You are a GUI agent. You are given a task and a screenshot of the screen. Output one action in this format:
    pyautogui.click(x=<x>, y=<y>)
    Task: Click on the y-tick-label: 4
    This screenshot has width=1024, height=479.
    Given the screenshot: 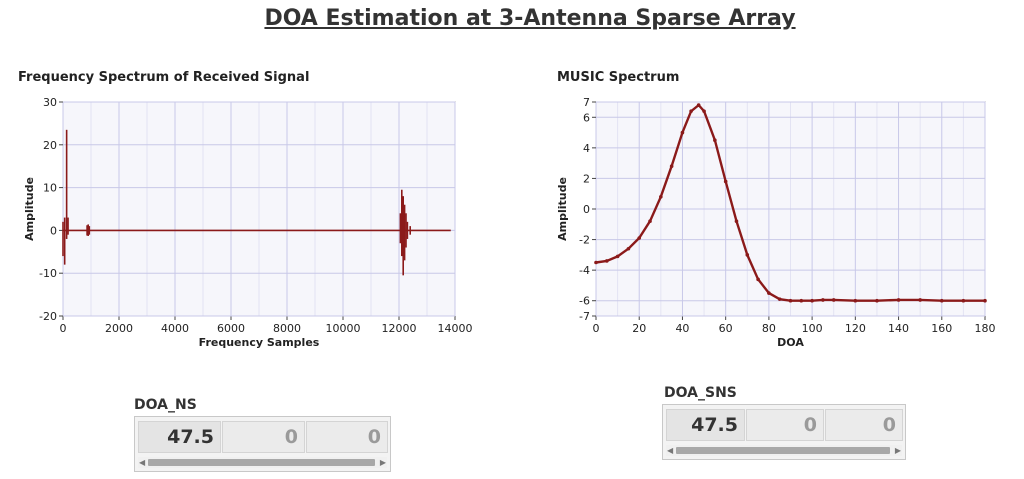 What is the action you would take?
    pyautogui.click(x=586, y=148)
    